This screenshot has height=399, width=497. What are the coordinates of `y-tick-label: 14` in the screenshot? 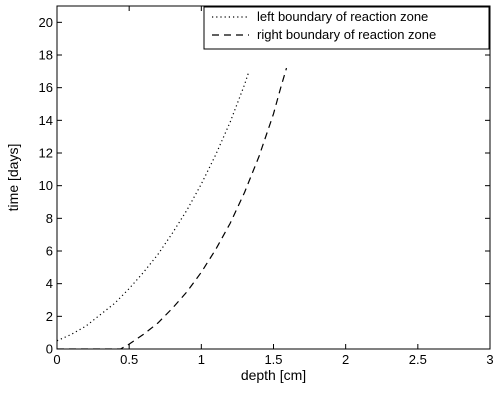 It's located at (46, 120).